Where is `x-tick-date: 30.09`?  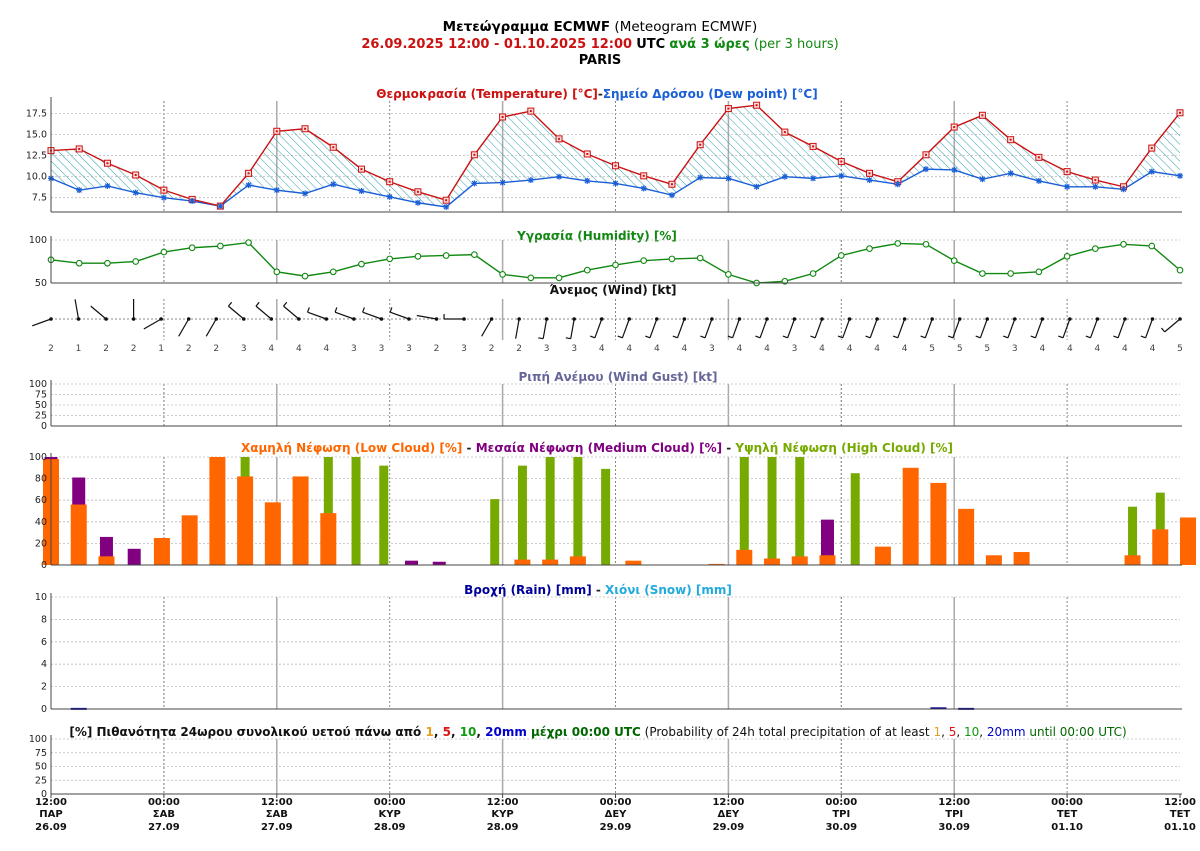 x-tick-date: 30.09 is located at coordinates (841, 827).